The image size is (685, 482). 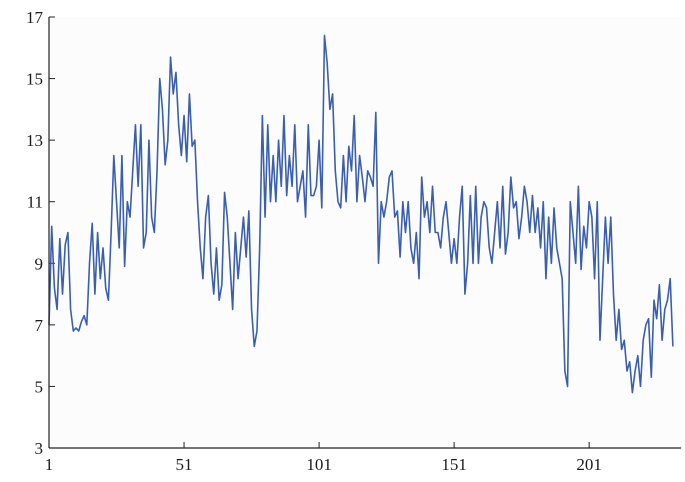 What do you see at coordinates (49, 464) in the screenshot?
I see `x-tick-label: 1` at bounding box center [49, 464].